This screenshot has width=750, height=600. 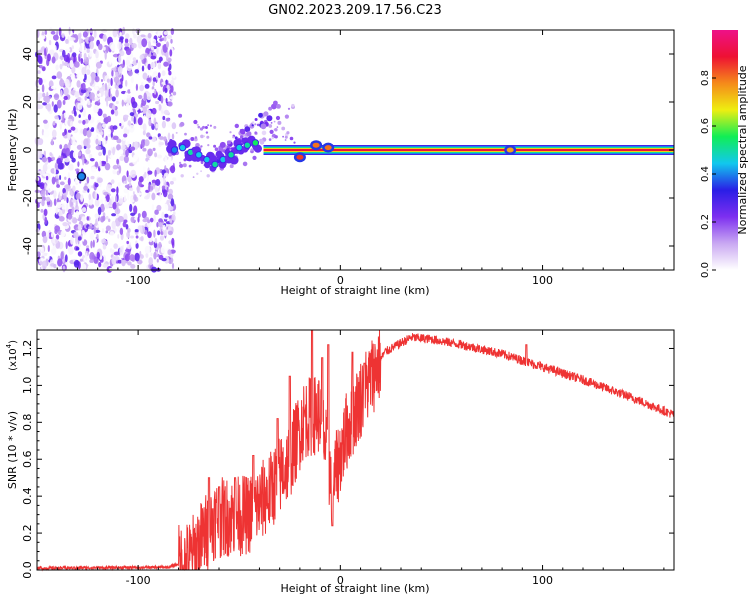 What do you see at coordinates (27, 386) in the screenshot?
I see `snr-ytick-label: 1.0` at bounding box center [27, 386].